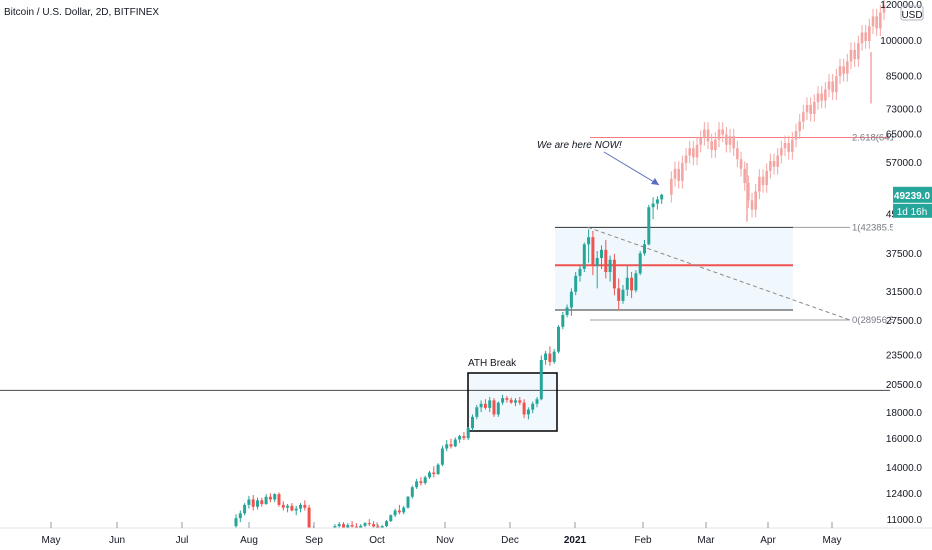 The width and height of the screenshot is (932, 550). What do you see at coordinates (904, 468) in the screenshot?
I see `price-tick-label: 14000.0` at bounding box center [904, 468].